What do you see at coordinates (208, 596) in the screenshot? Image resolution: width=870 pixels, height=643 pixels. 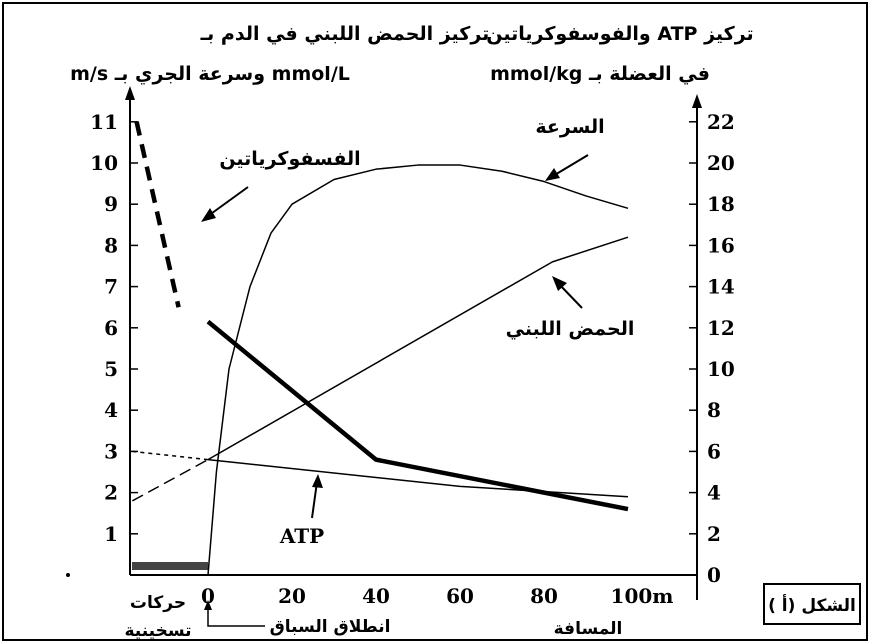 I see `x-tick-label: 0` at bounding box center [208, 596].